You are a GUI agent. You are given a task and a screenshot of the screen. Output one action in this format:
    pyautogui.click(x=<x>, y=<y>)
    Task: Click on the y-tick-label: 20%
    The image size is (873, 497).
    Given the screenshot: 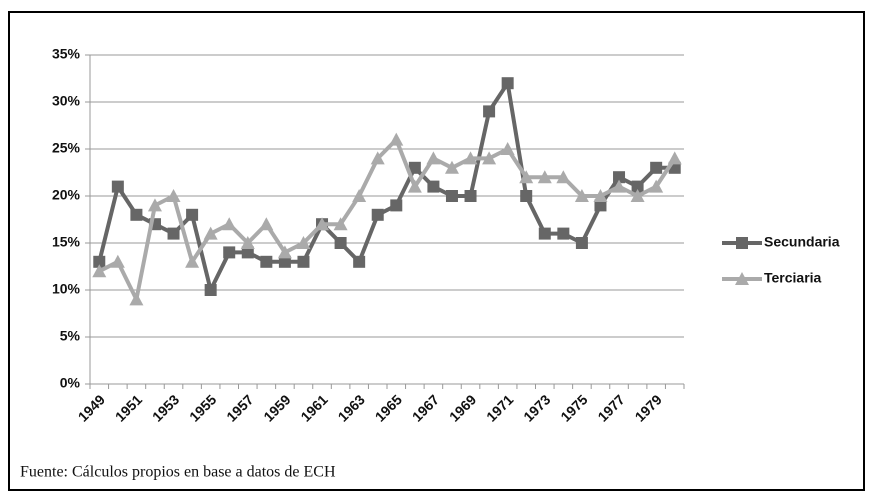 What is the action you would take?
    pyautogui.click(x=66, y=195)
    